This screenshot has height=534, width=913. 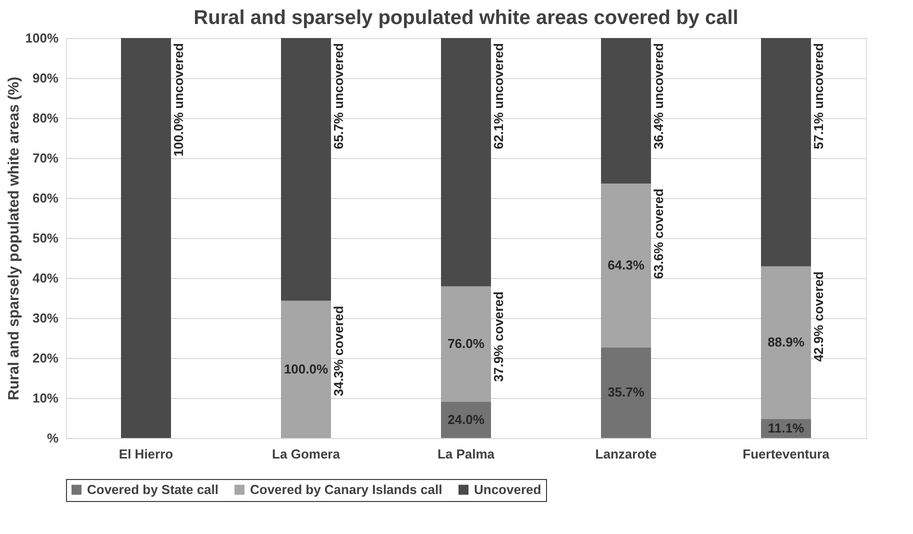 I want to click on x-tick-label: La Palma, so click(x=466, y=454).